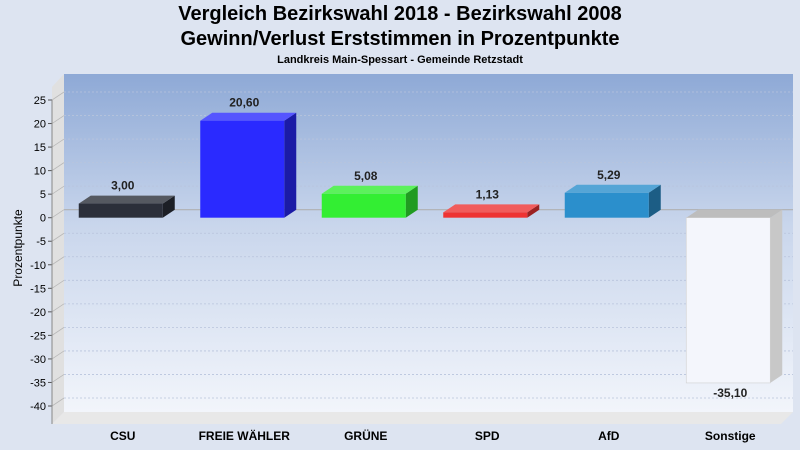 The image size is (800, 450). What do you see at coordinates (40, 172) in the screenshot?
I see `y-tick-label: 10` at bounding box center [40, 172].